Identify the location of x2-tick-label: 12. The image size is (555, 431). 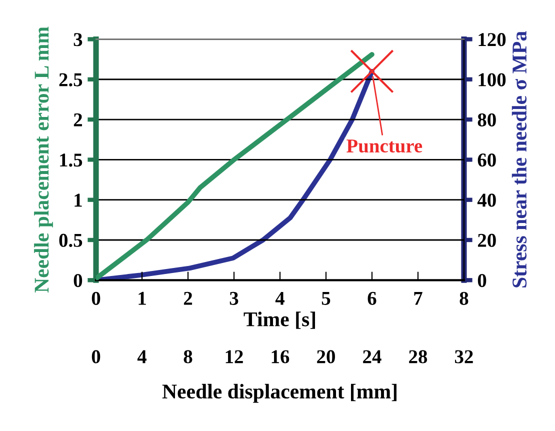
(234, 357).